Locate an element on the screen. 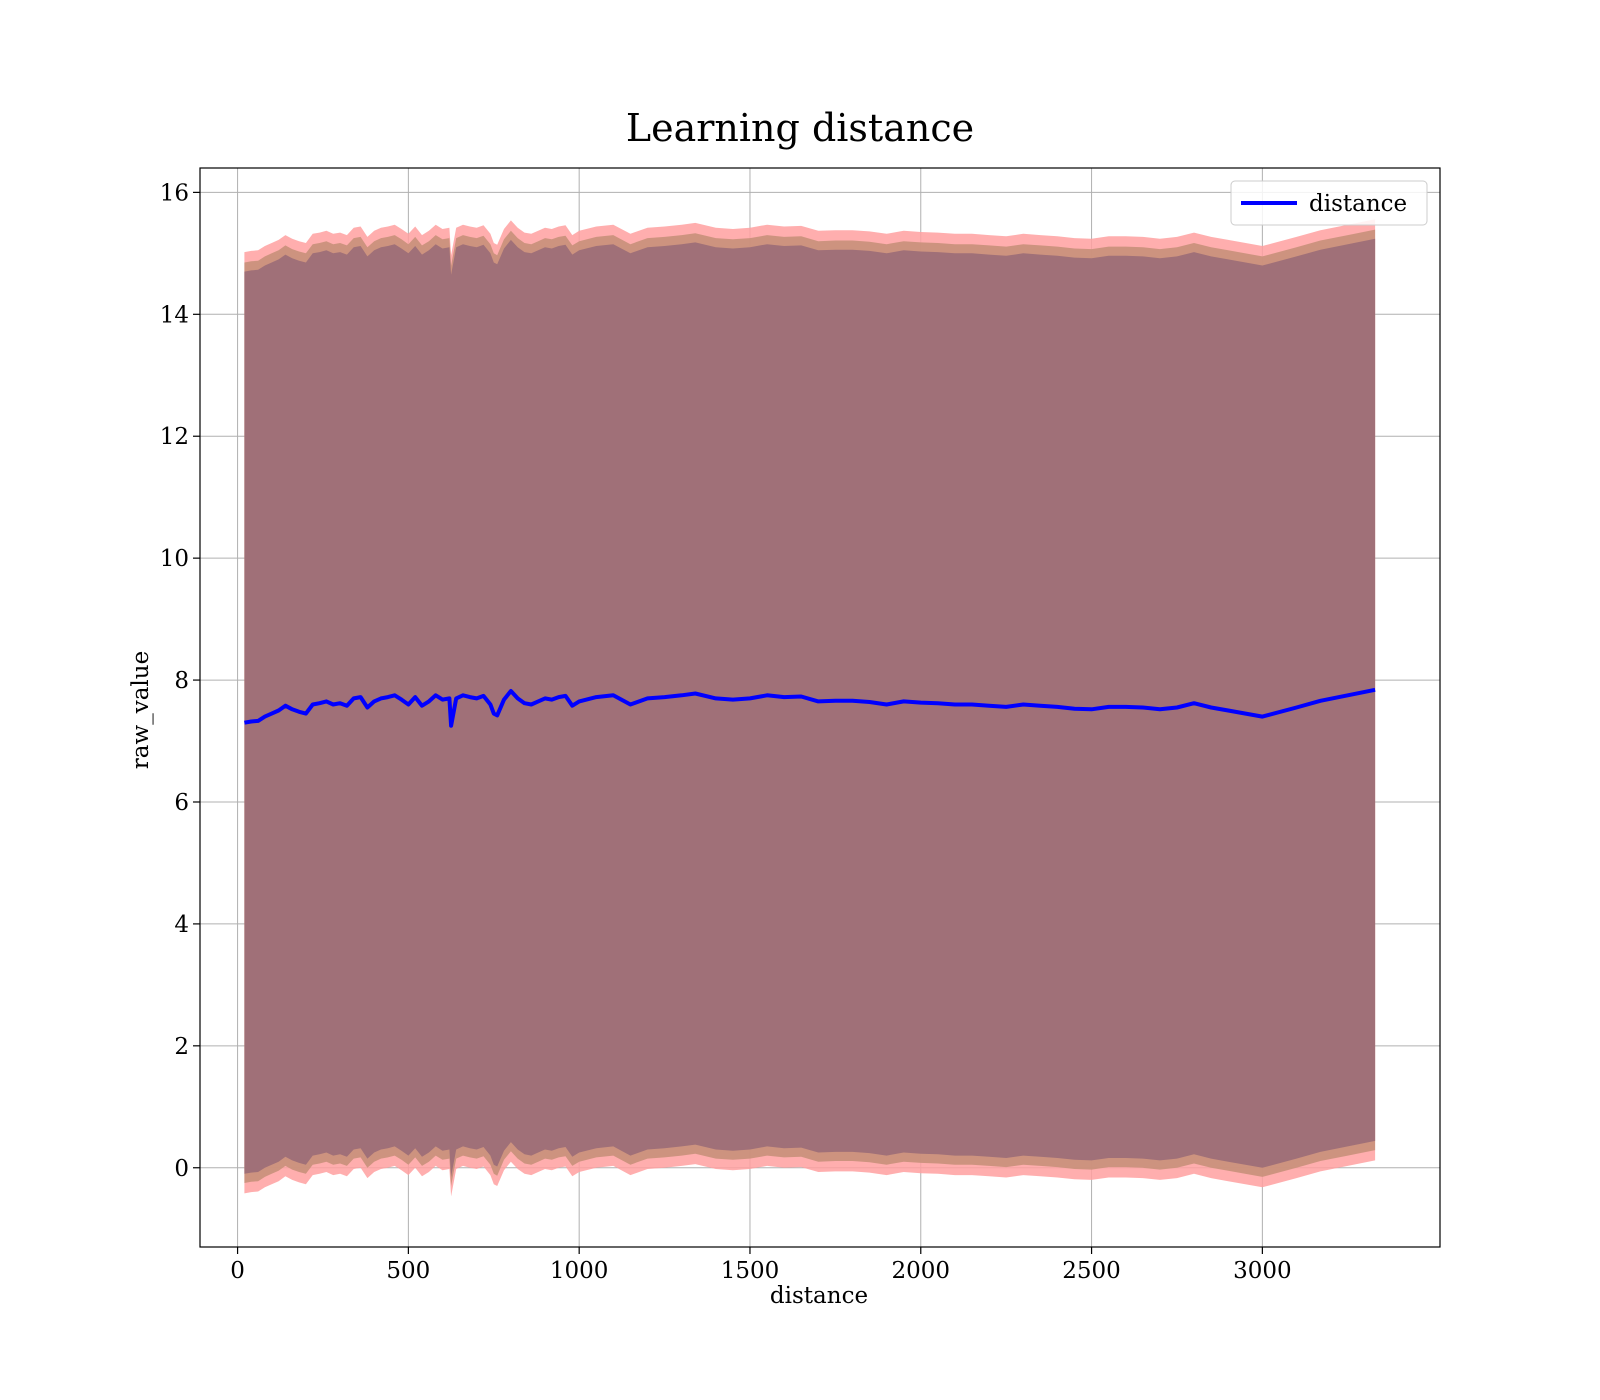 The image size is (1600, 1400). y-tick-label: 2 is located at coordinates (181, 1047).